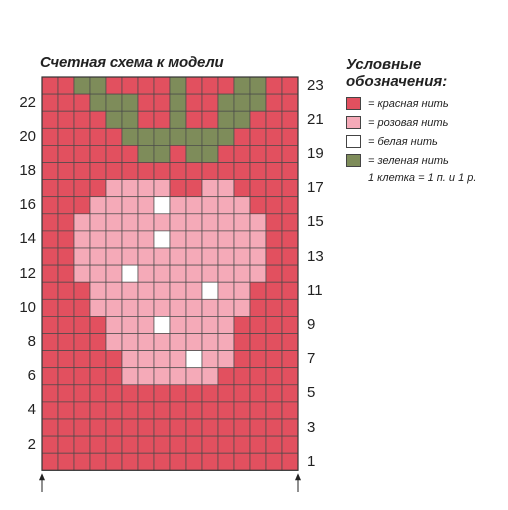 This screenshot has width=508, height=510. What do you see at coordinates (397, 122) in the screenshot?
I see `legend-item-pink: = розовая нить` at bounding box center [397, 122].